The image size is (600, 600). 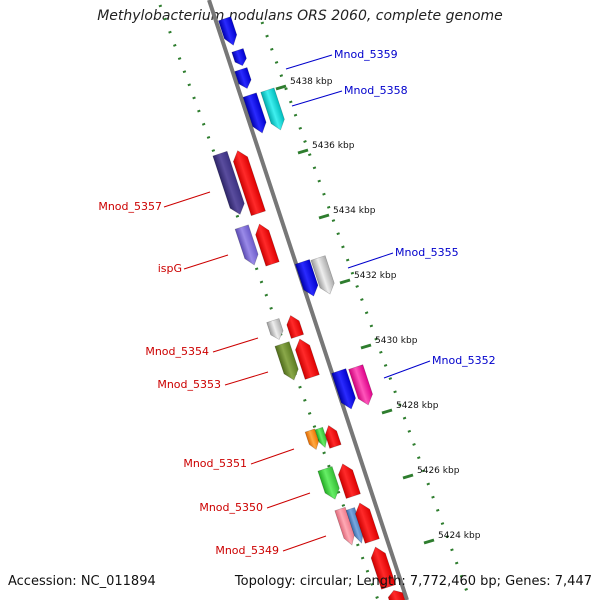 What do you see at coordinates (354, 211) in the screenshot?
I see `tick-label: 5434 kbp` at bounding box center [354, 211].